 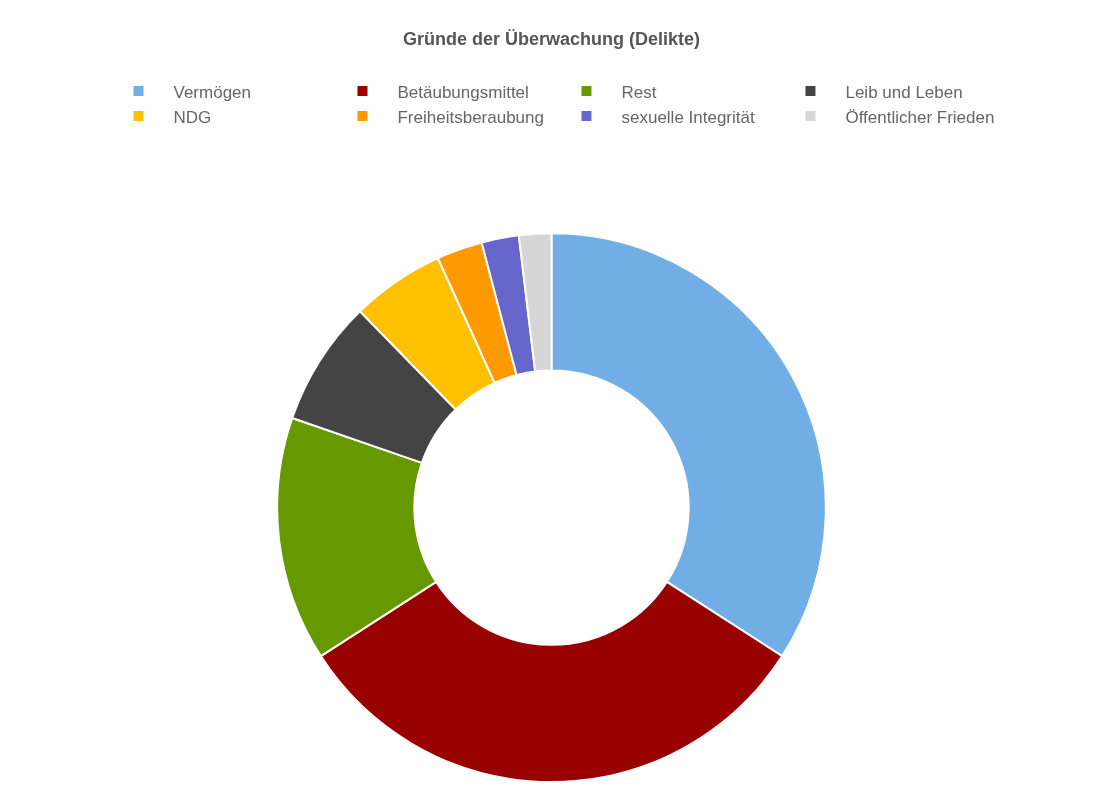 What do you see at coordinates (463, 92) in the screenshot?
I see `legend-label: Betäubungsmittel` at bounding box center [463, 92].